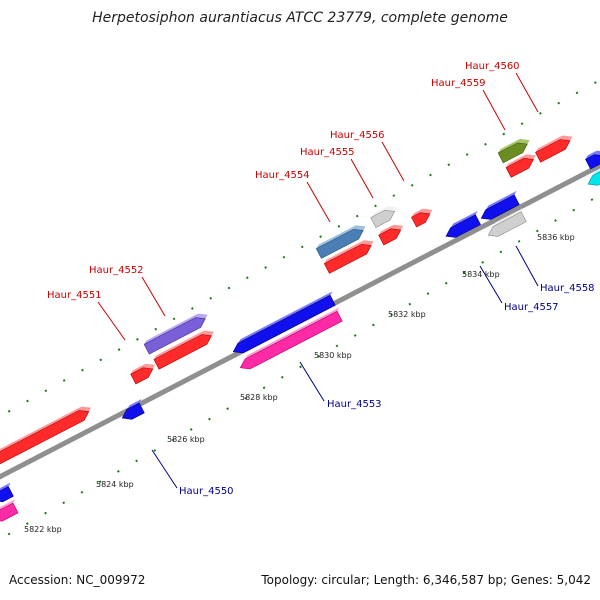 The width and height of the screenshot is (600, 600). What do you see at coordinates (206, 491) in the screenshot?
I see `gene-label-haur-4550: Haur_4550` at bounding box center [206, 491].